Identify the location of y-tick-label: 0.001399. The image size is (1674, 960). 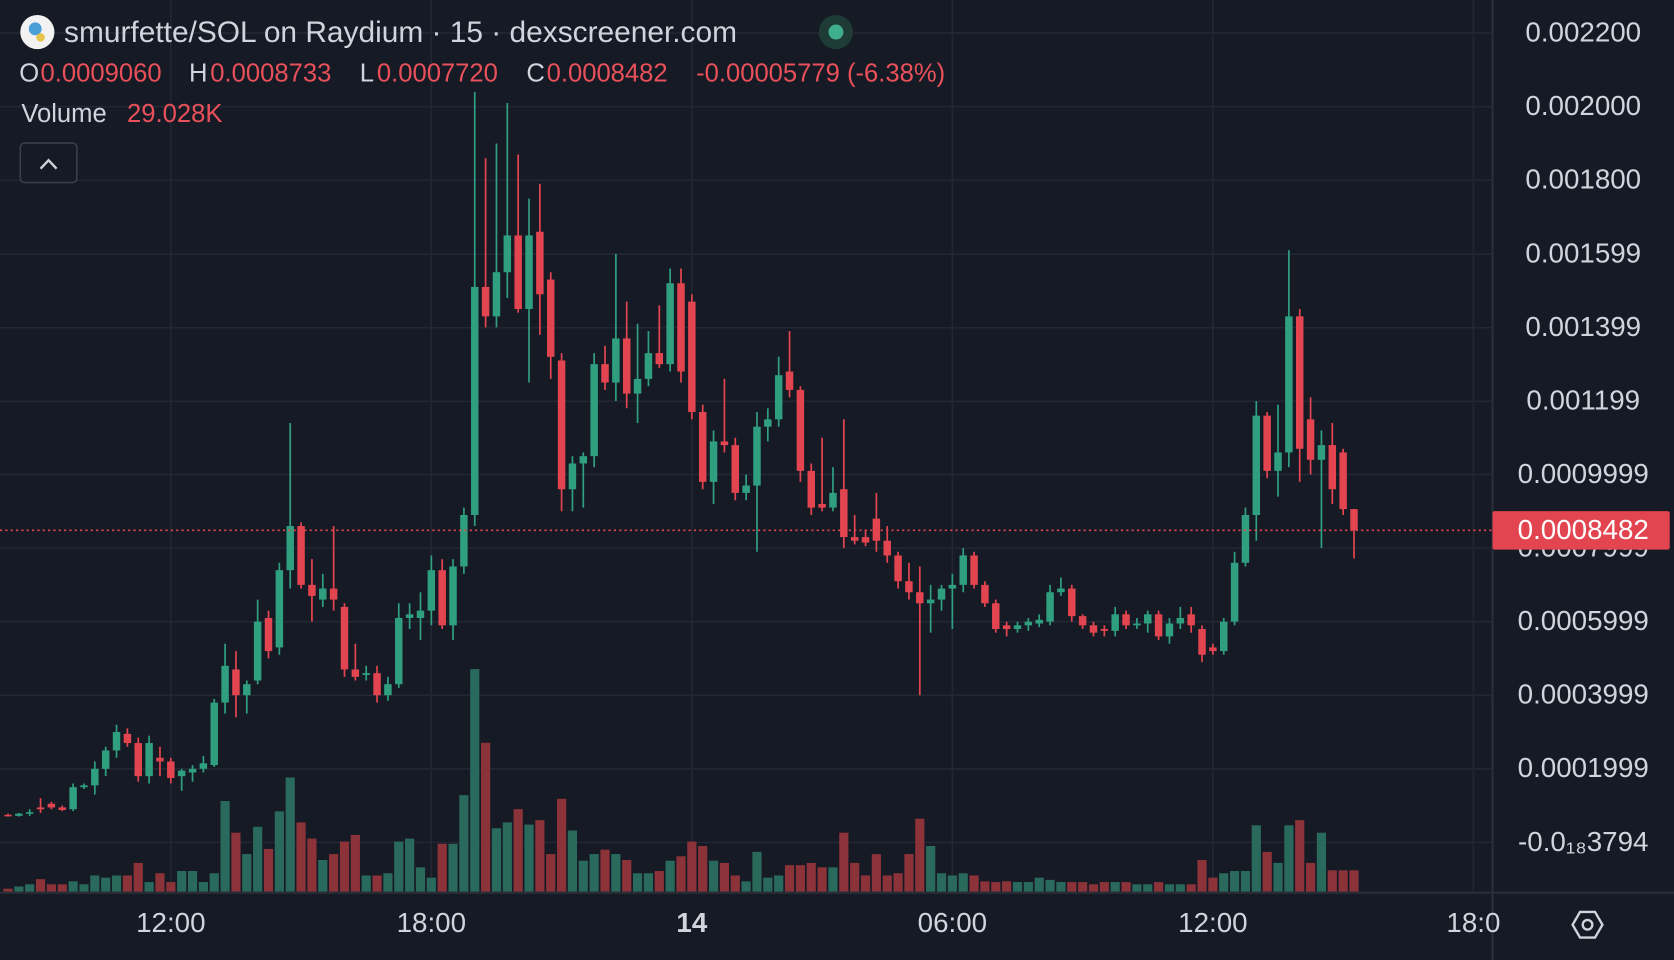
(1583, 326).